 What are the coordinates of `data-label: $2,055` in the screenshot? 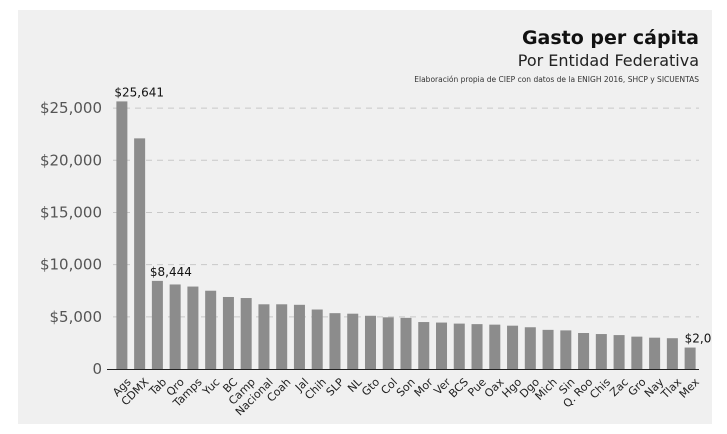 It's located at (698, 339).